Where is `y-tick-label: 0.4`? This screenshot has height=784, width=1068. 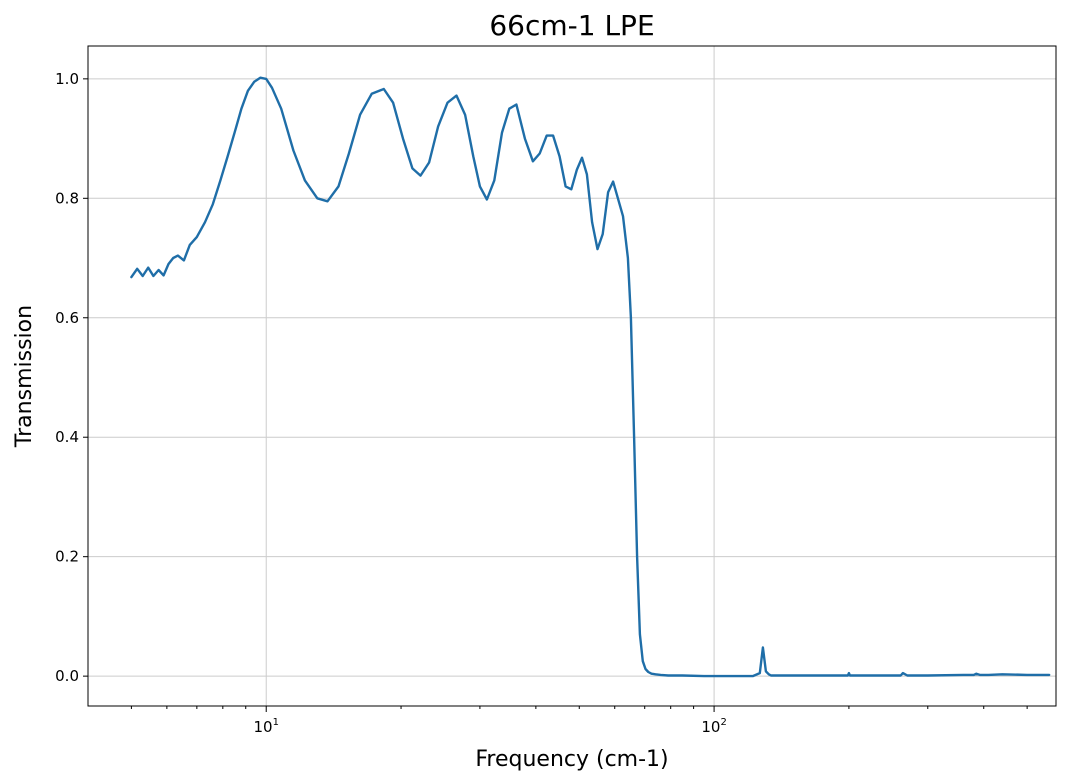 y-tick-label: 0.4 is located at coordinates (67, 437).